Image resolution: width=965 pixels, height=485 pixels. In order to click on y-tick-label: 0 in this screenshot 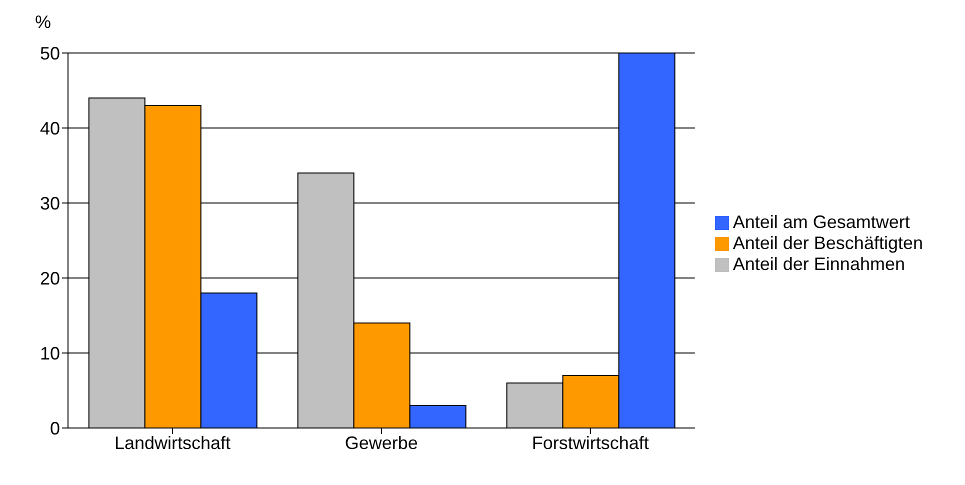, I will do `click(55, 428)`.